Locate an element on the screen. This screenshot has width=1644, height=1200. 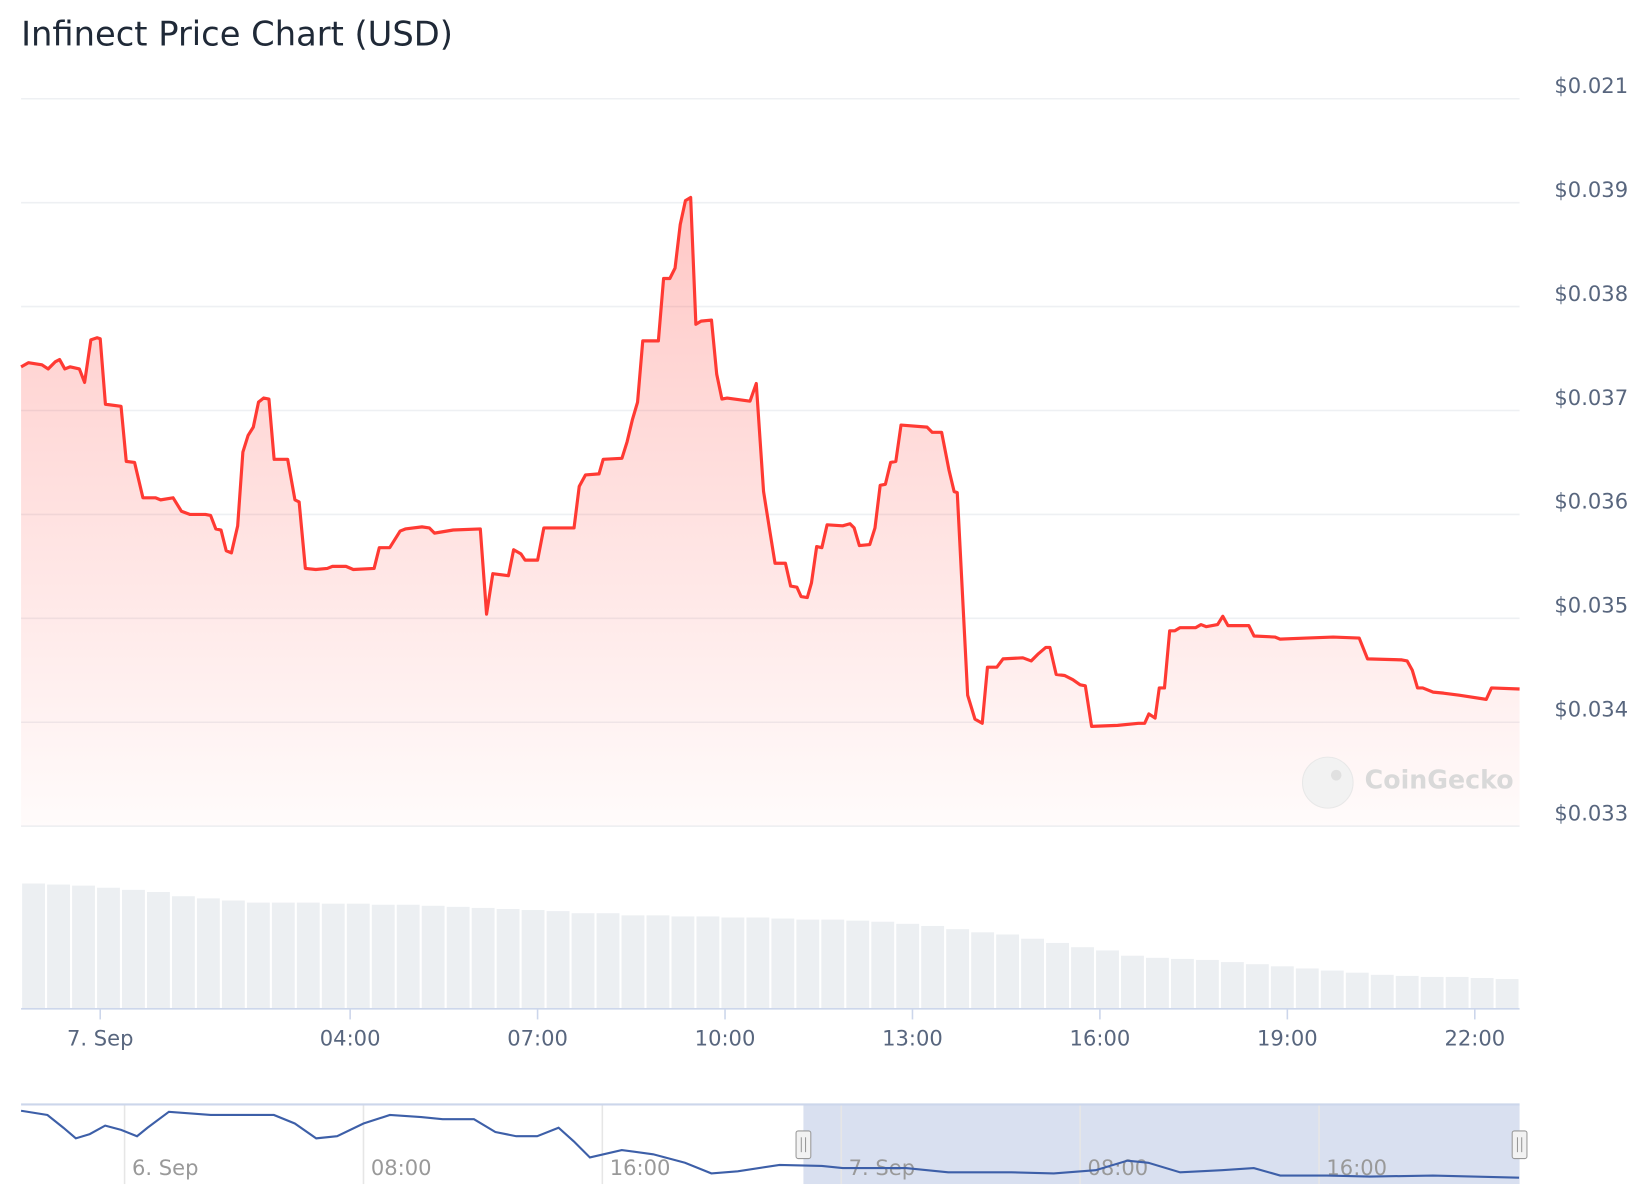
navigator-line is located at coordinates (770, 1144).